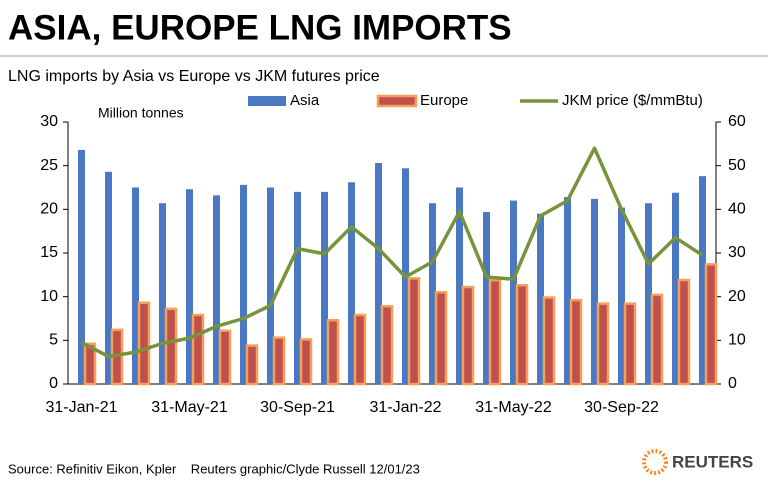  I want to click on x-tick-label: 31-May-22, so click(513, 407).